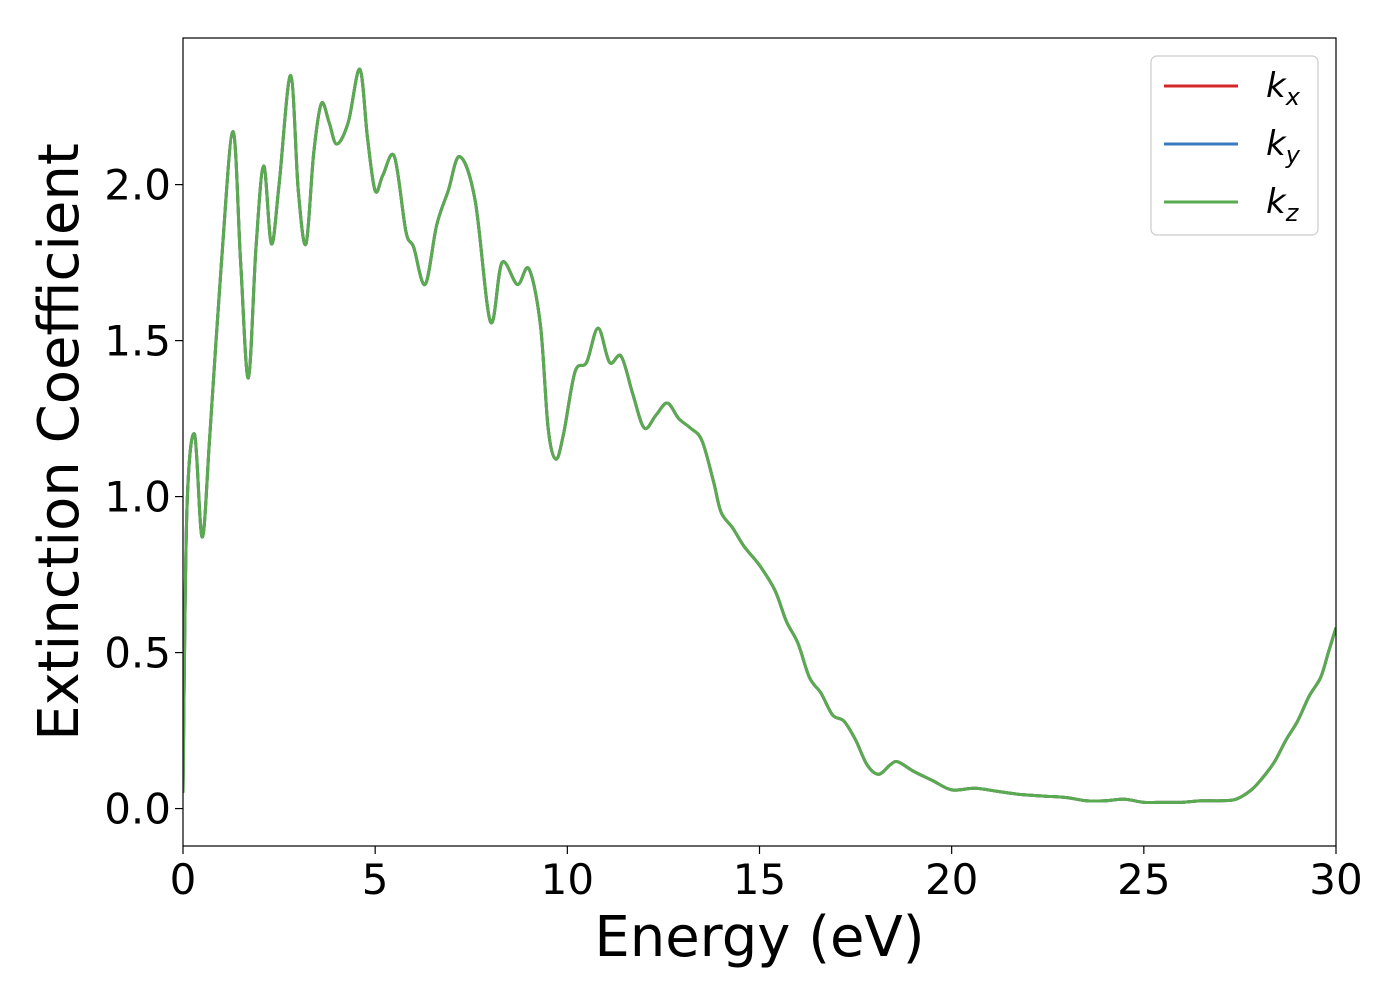 The image size is (1400, 1000). Describe the element at coordinates (759, 879) in the screenshot. I see `x-tick-label: 15` at that location.